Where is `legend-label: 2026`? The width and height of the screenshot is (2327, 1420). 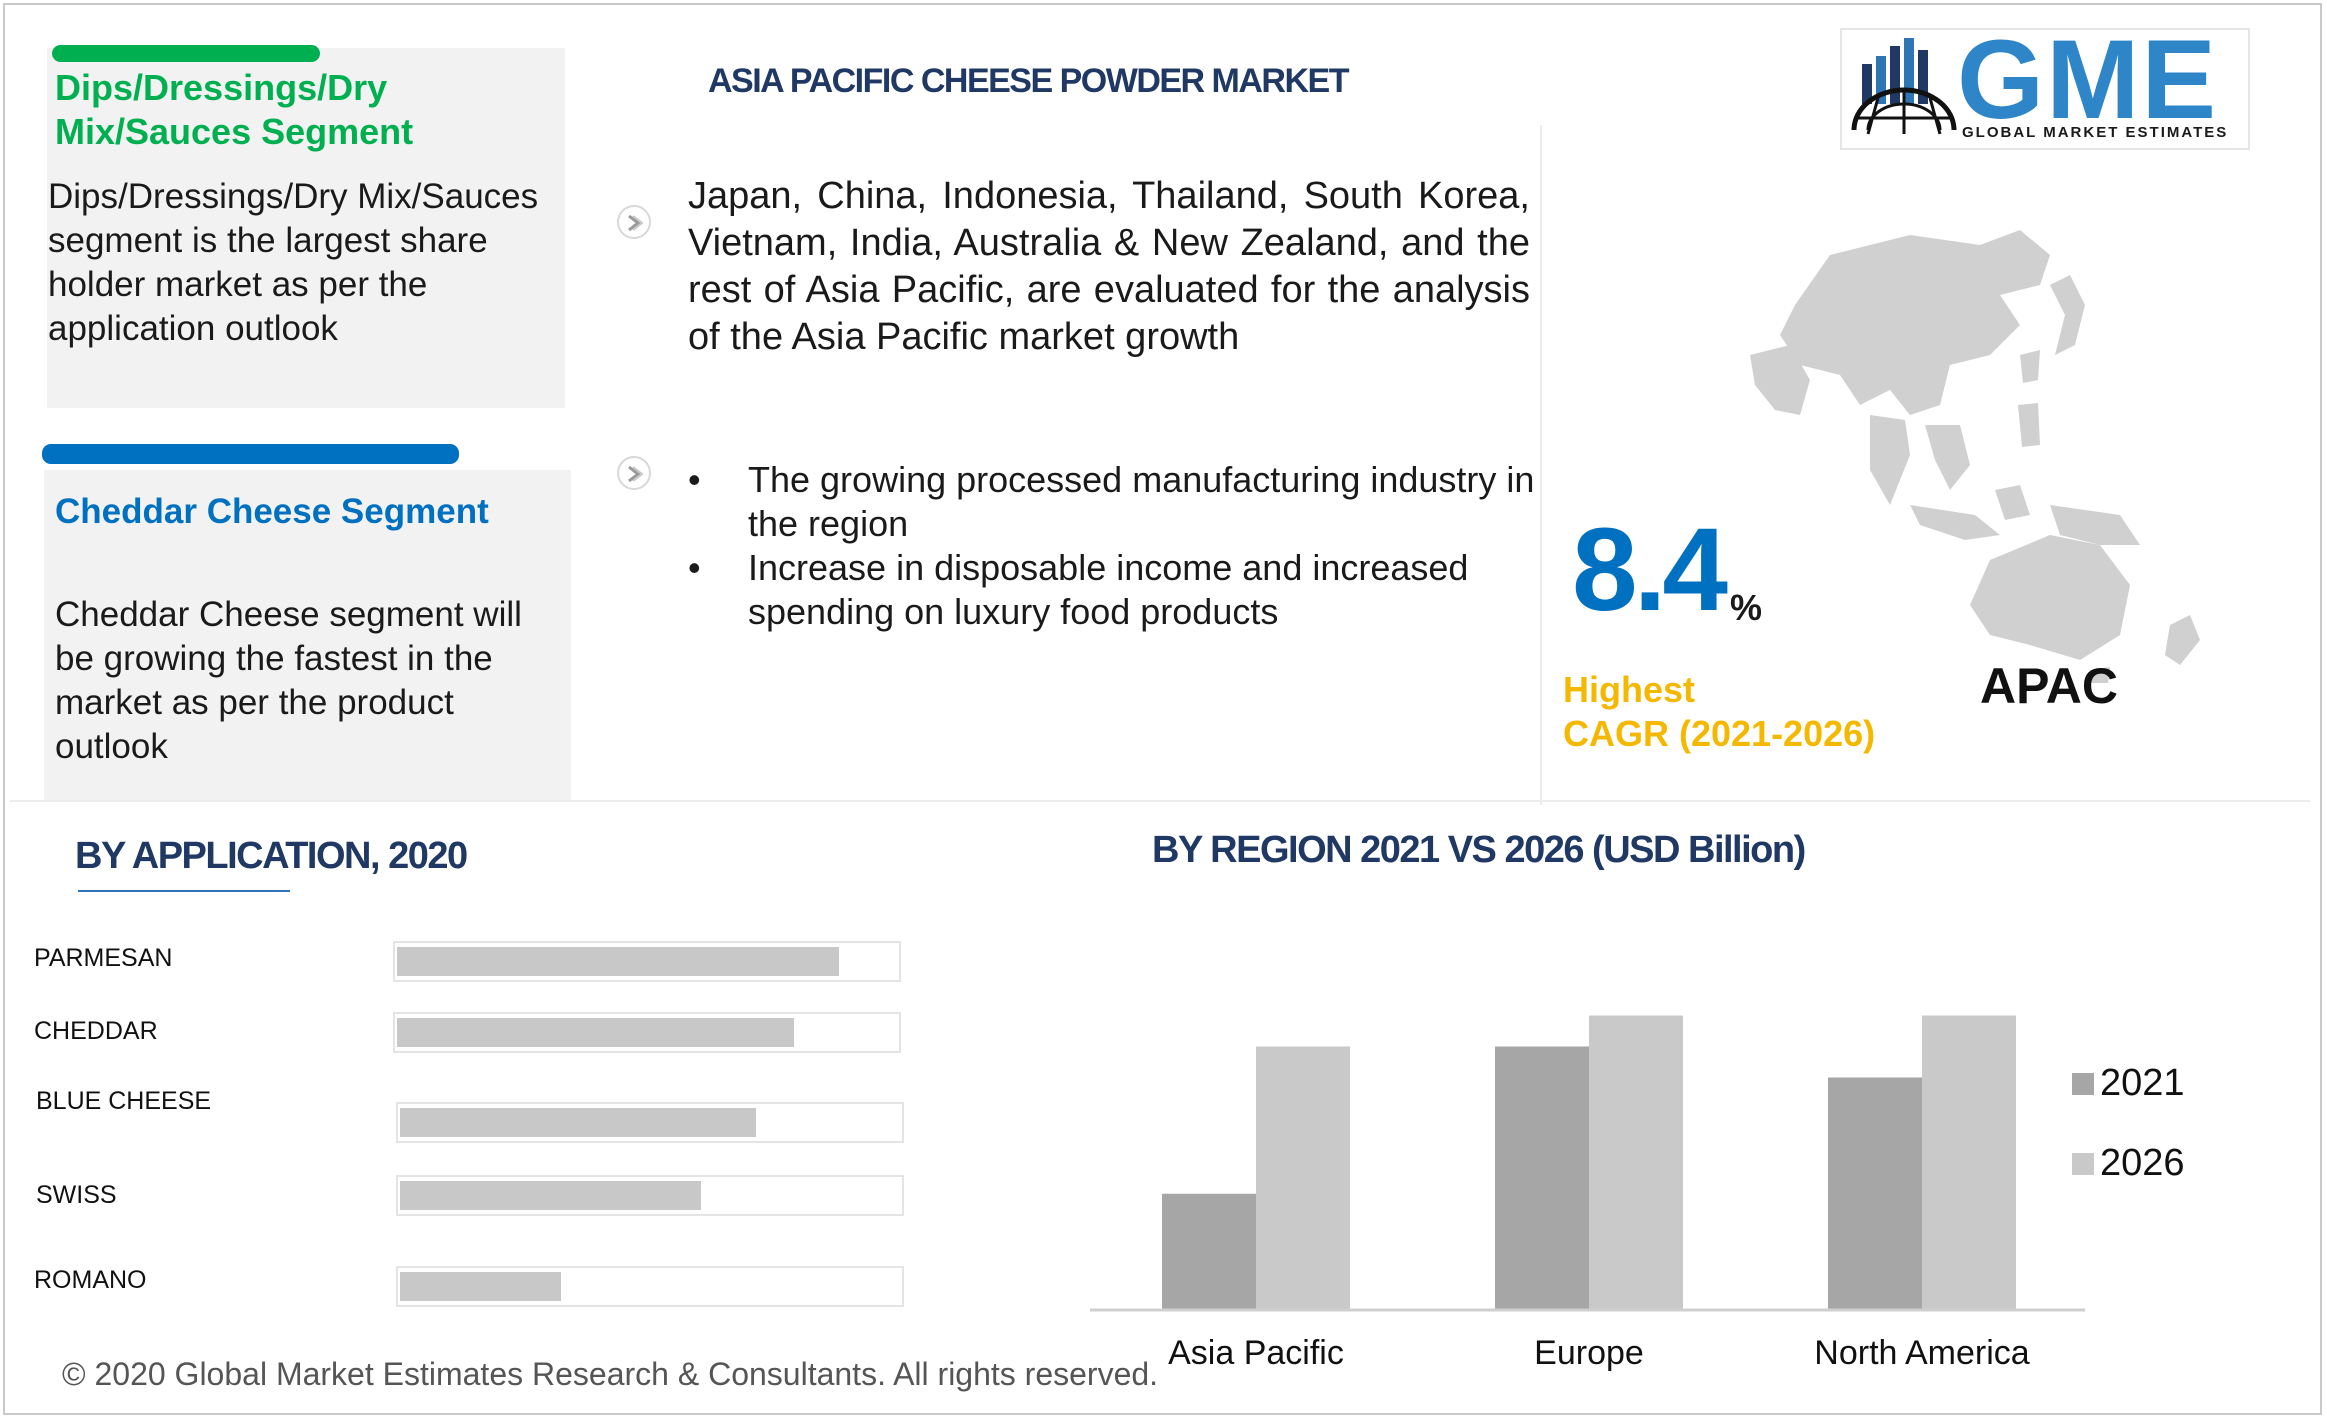
legend-label: 2026 is located at coordinates (2142, 1163).